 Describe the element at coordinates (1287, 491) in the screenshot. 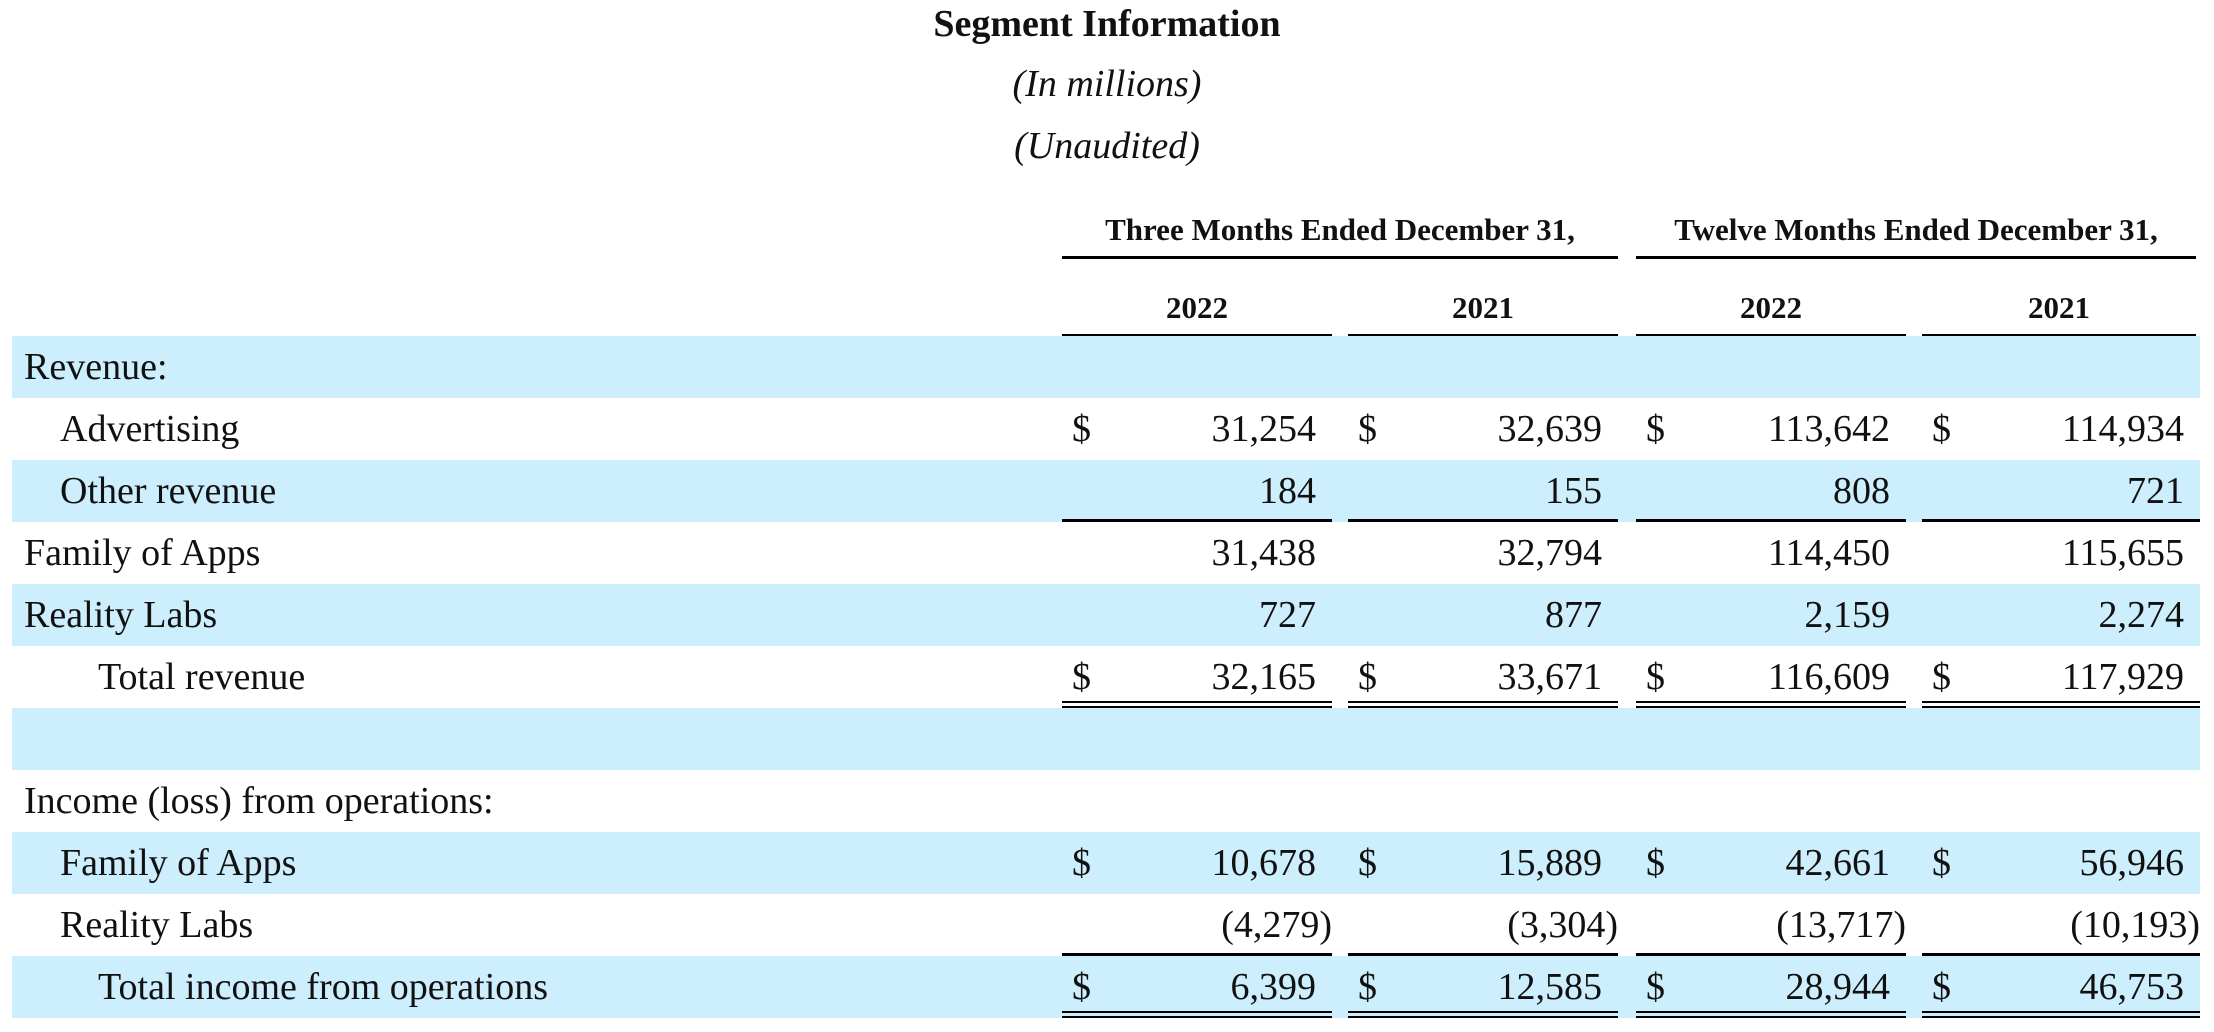

I see `value-text: 184` at that location.